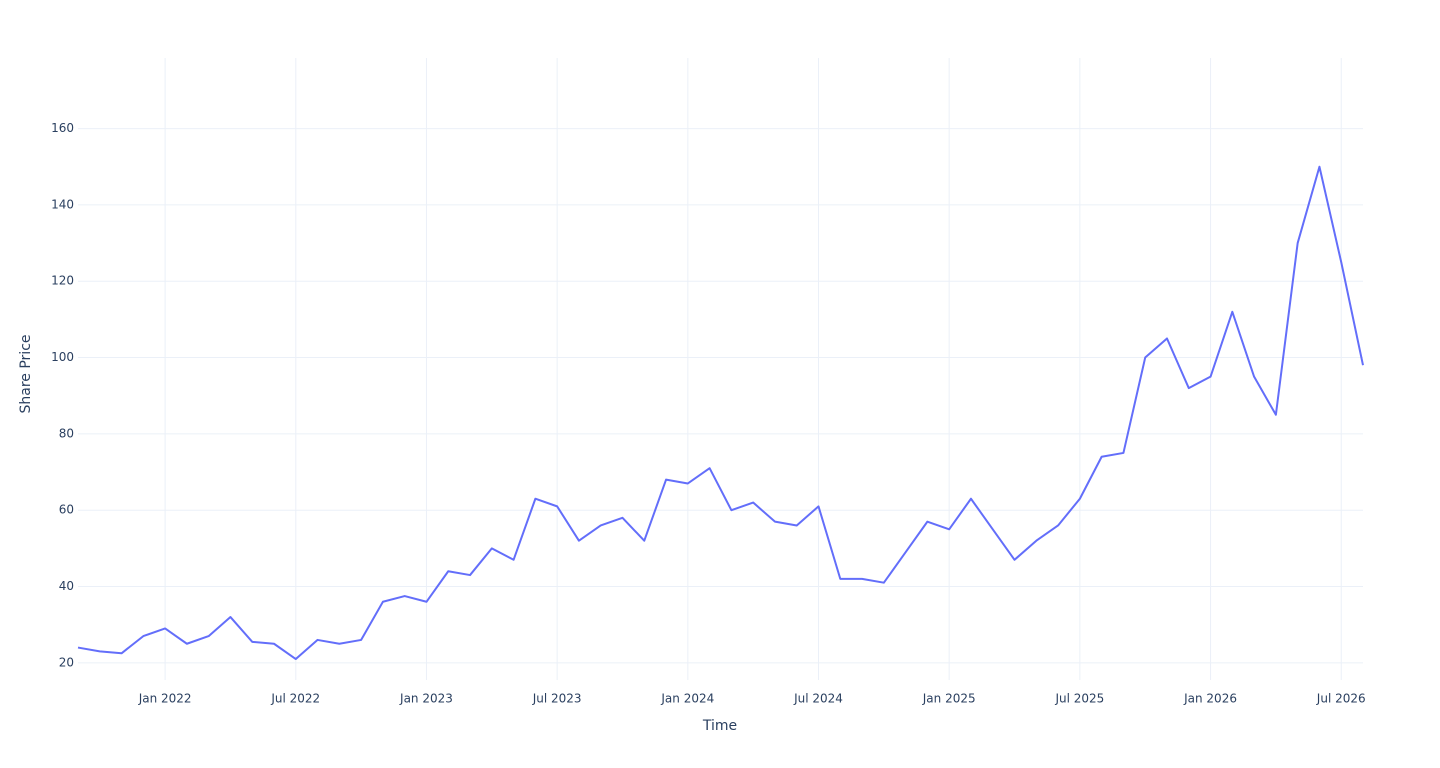 The image size is (1440, 768). What do you see at coordinates (1079, 699) in the screenshot?
I see `x-tick-label: Jul 2025` at bounding box center [1079, 699].